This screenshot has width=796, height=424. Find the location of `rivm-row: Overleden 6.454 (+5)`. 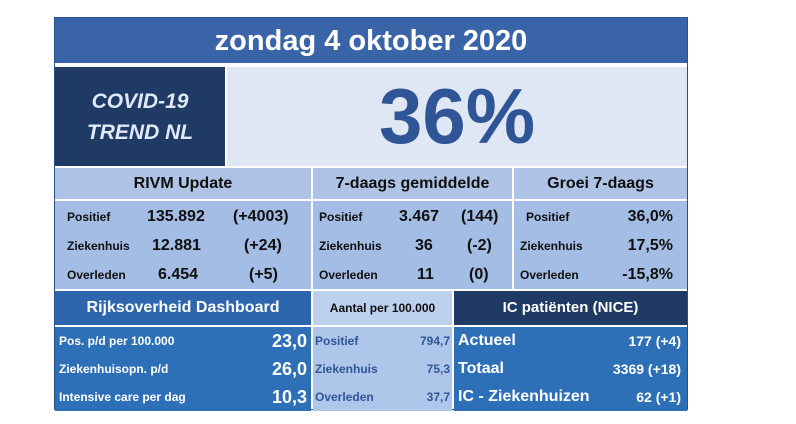

rivm-row: Overleden 6.454 (+5) is located at coordinates (183, 275).